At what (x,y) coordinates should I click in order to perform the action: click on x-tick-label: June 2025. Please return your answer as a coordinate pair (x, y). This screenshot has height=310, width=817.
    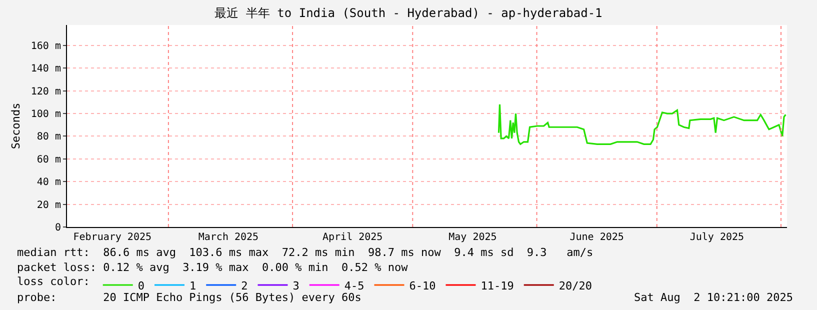
    Looking at the image, I should click on (597, 237).